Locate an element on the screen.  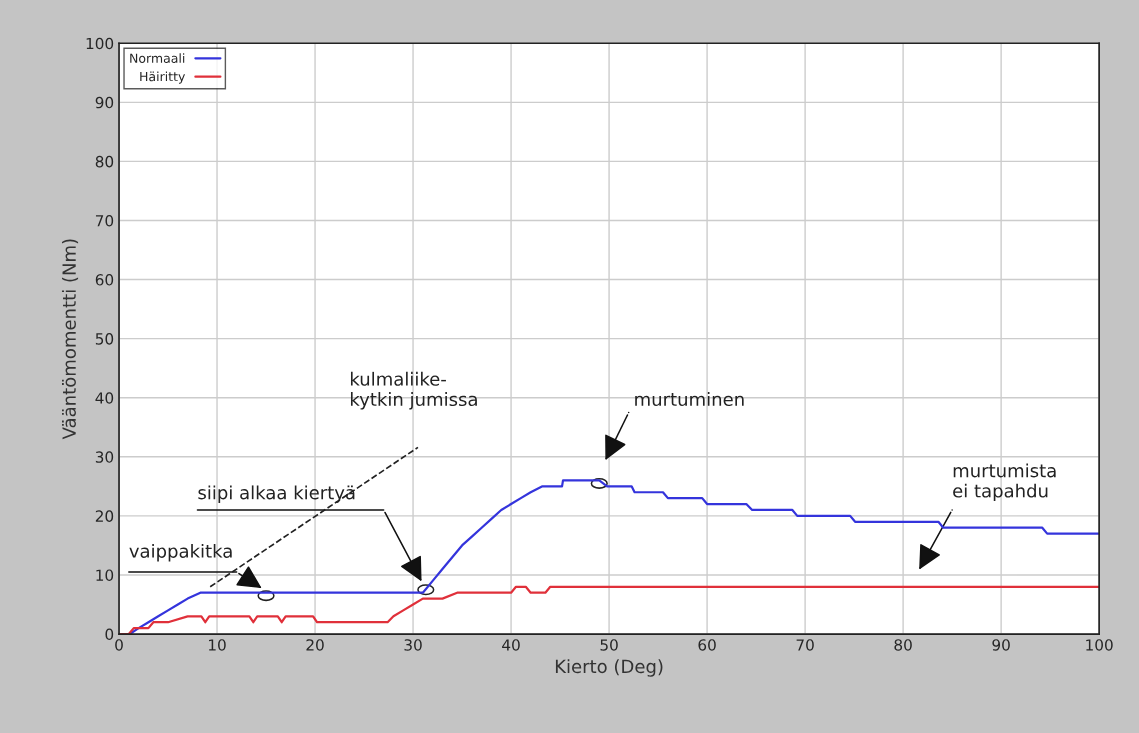
x-axis-title: Kierto (Deg) is located at coordinates (609, 668).